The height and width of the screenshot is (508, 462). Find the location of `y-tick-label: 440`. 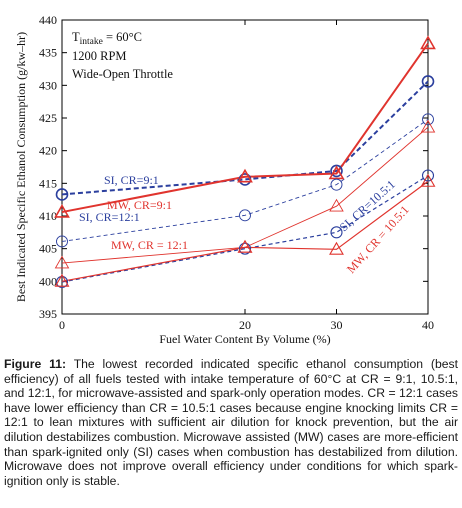

y-tick-label: 440 is located at coordinates (48, 20).